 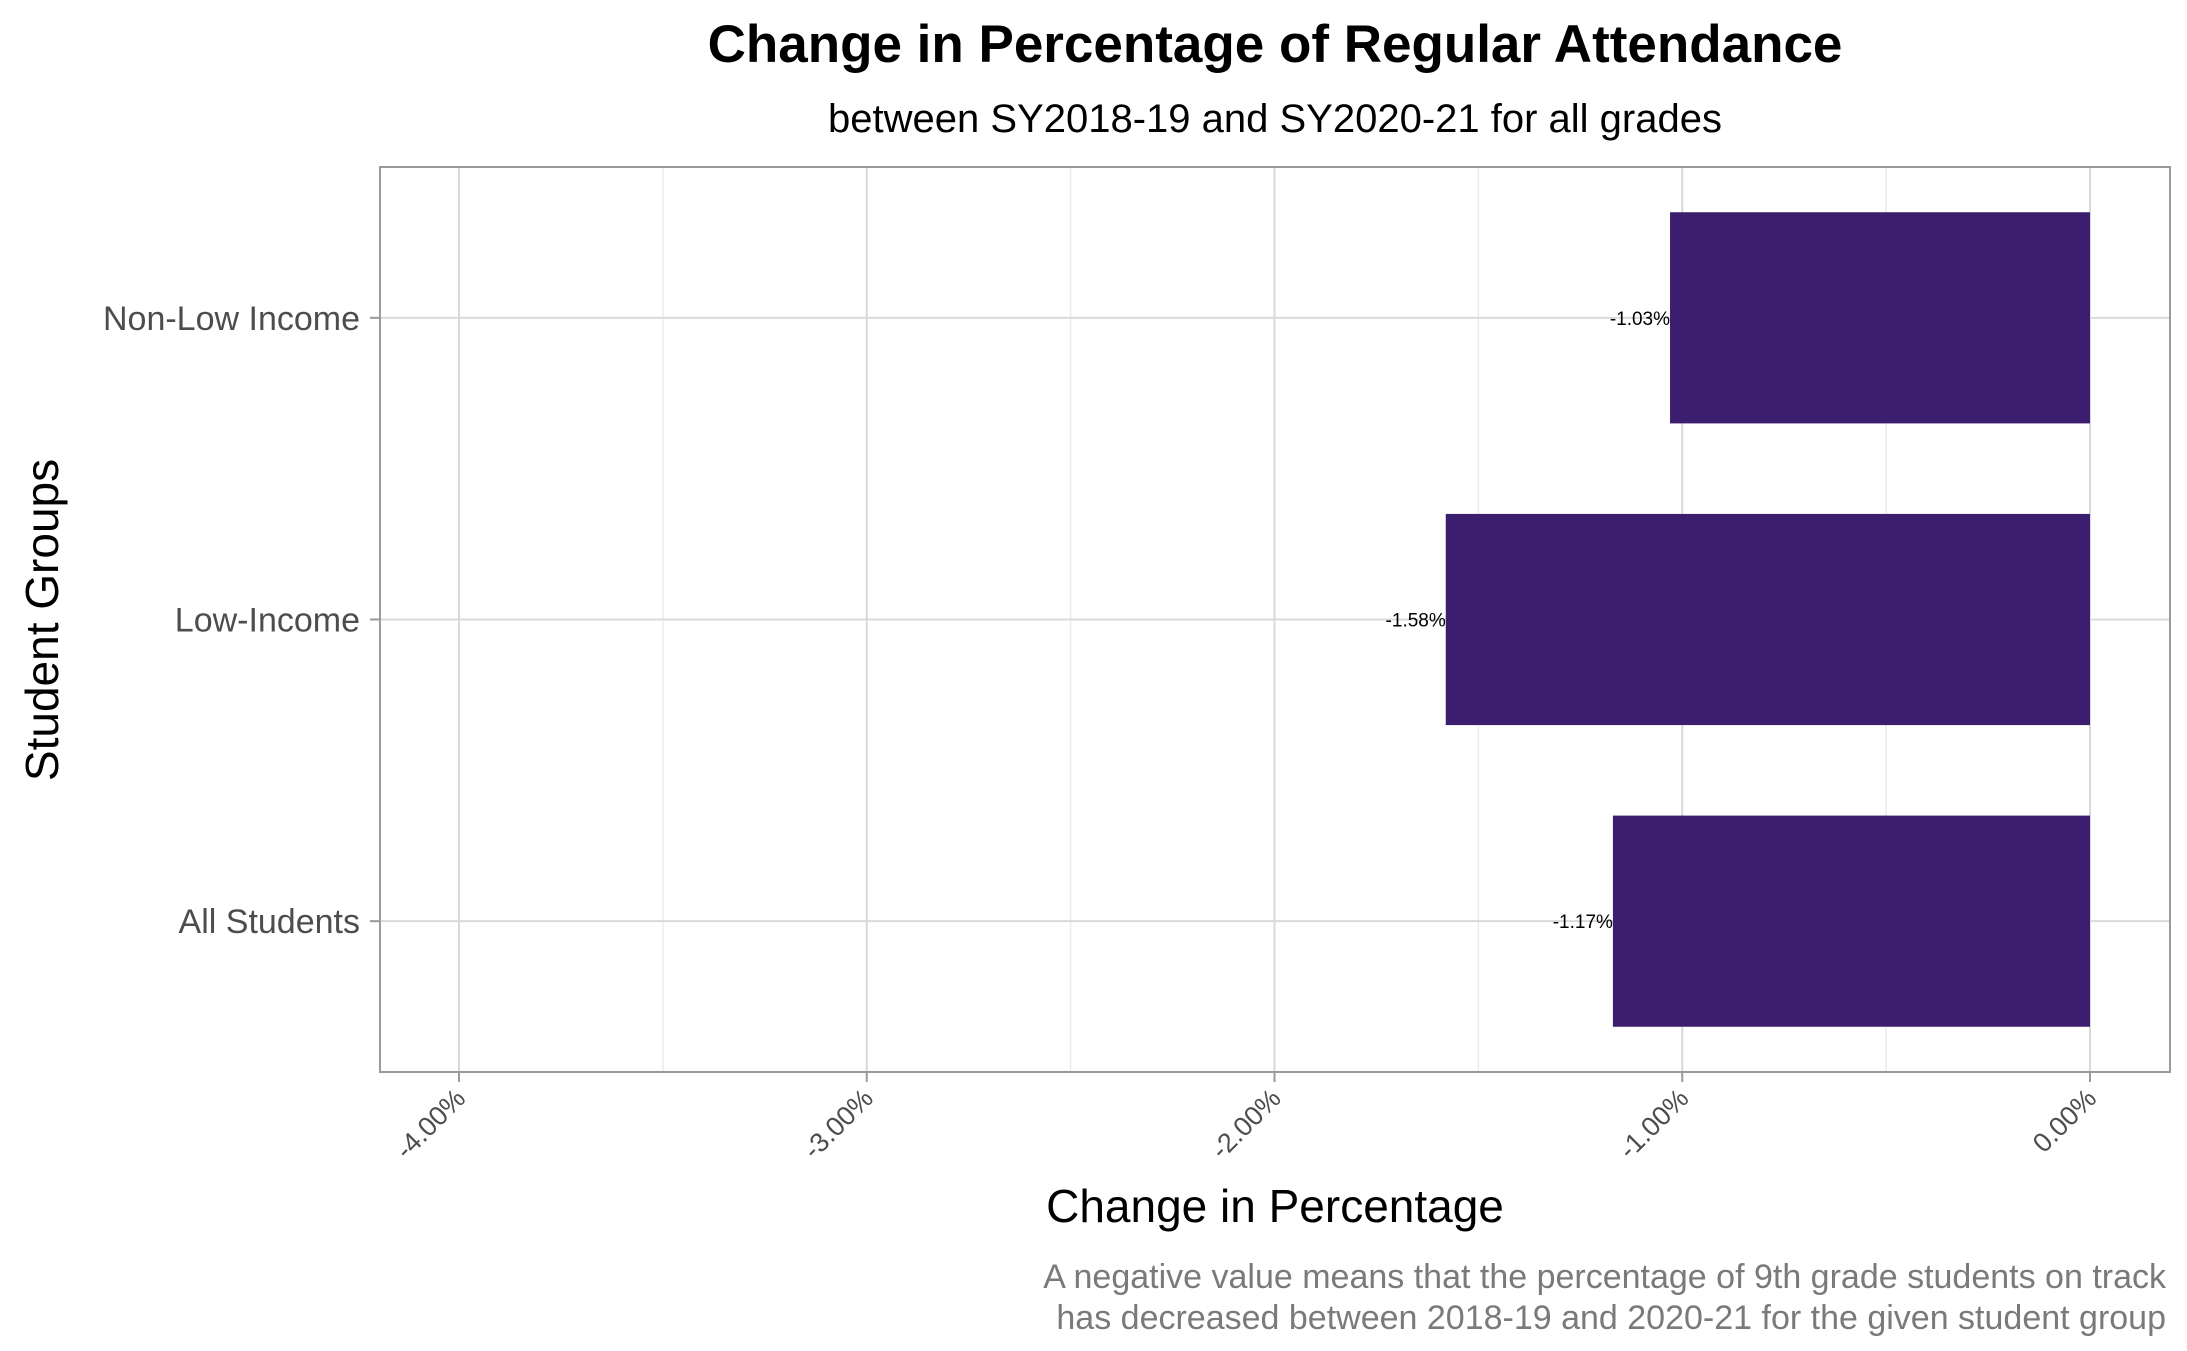 I want to click on x-tick-label: -4.00%, so click(x=431, y=1124).